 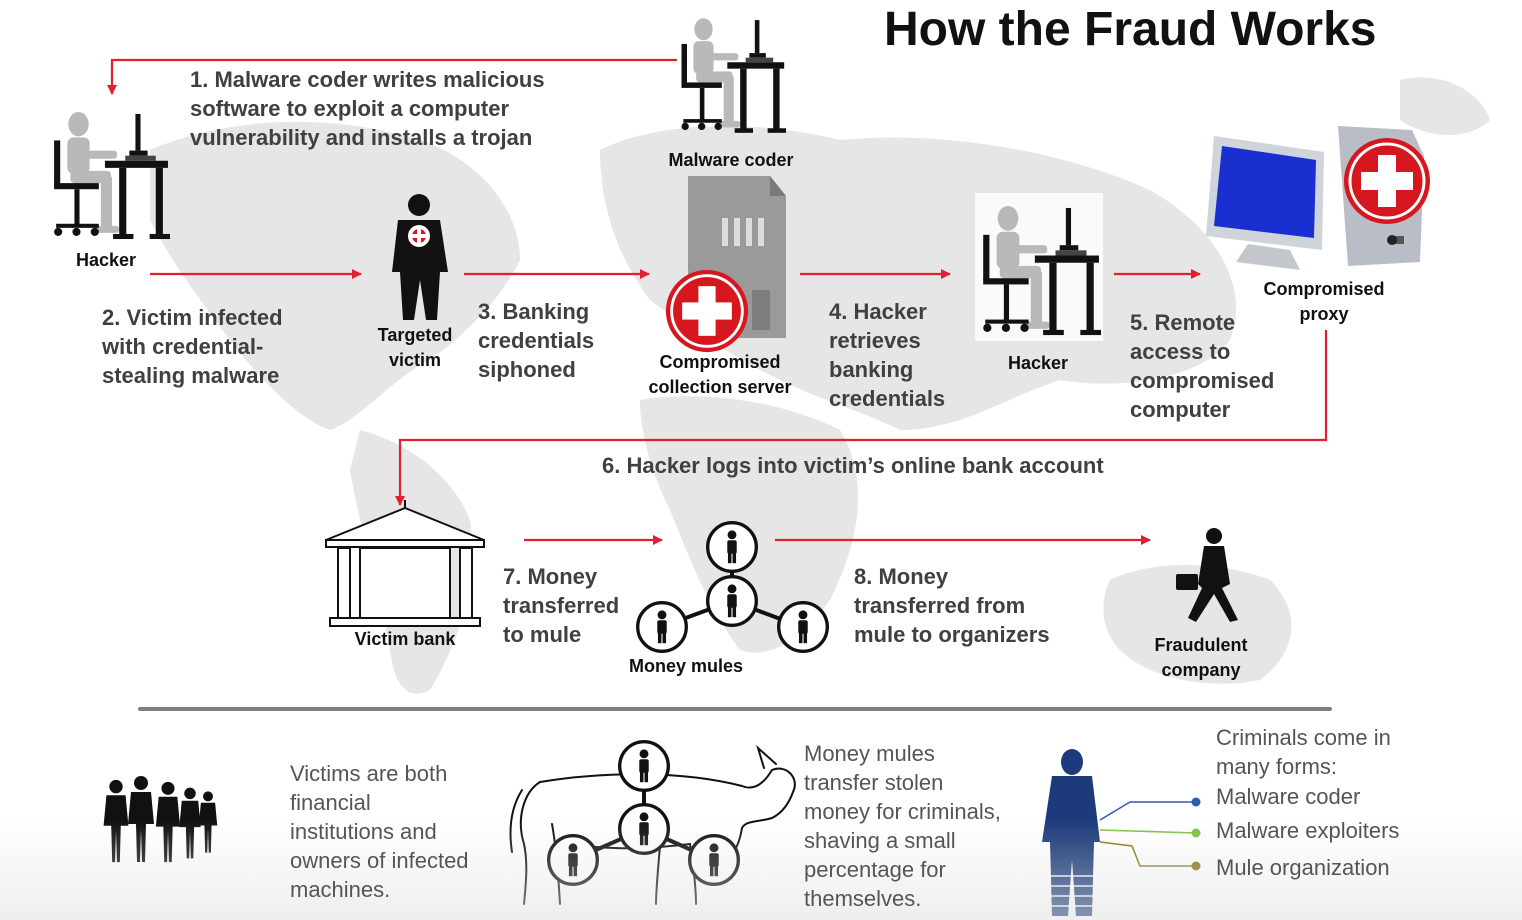 What do you see at coordinates (1202, 366) in the screenshot?
I see `step-5-text: 5. Remote access to compromised computer` at bounding box center [1202, 366].